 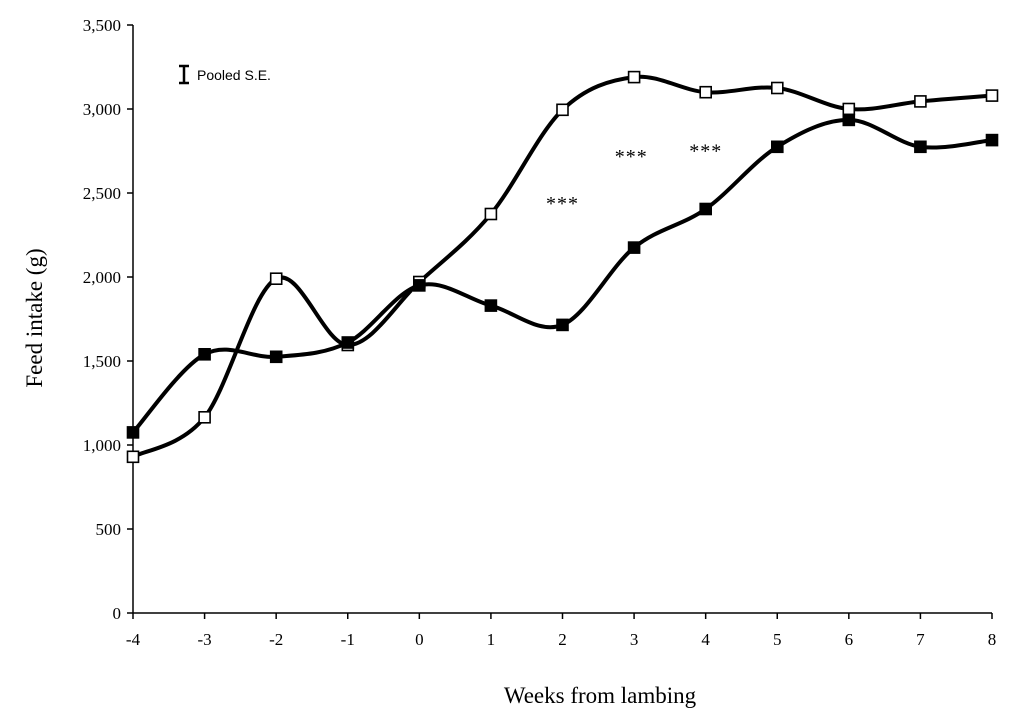 I want to click on x-tick-label: -2, so click(x=276, y=639).